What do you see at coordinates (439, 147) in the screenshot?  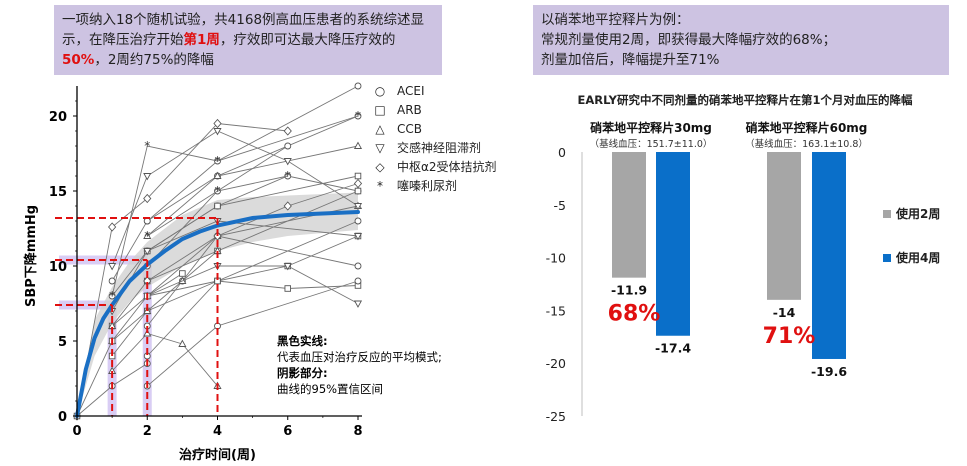 I see `legend-label-3: 交感神经阻滞剂` at bounding box center [439, 147].